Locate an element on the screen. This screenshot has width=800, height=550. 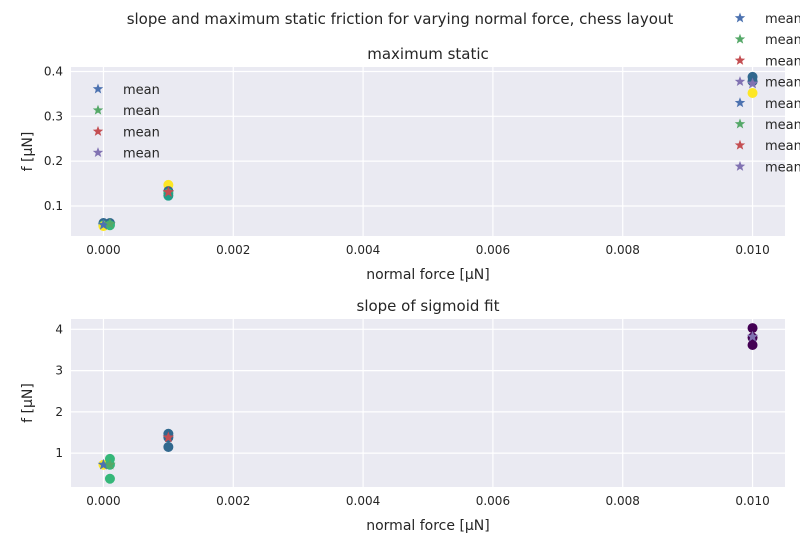
y-tick-label: 4 is located at coordinates (59, 329).